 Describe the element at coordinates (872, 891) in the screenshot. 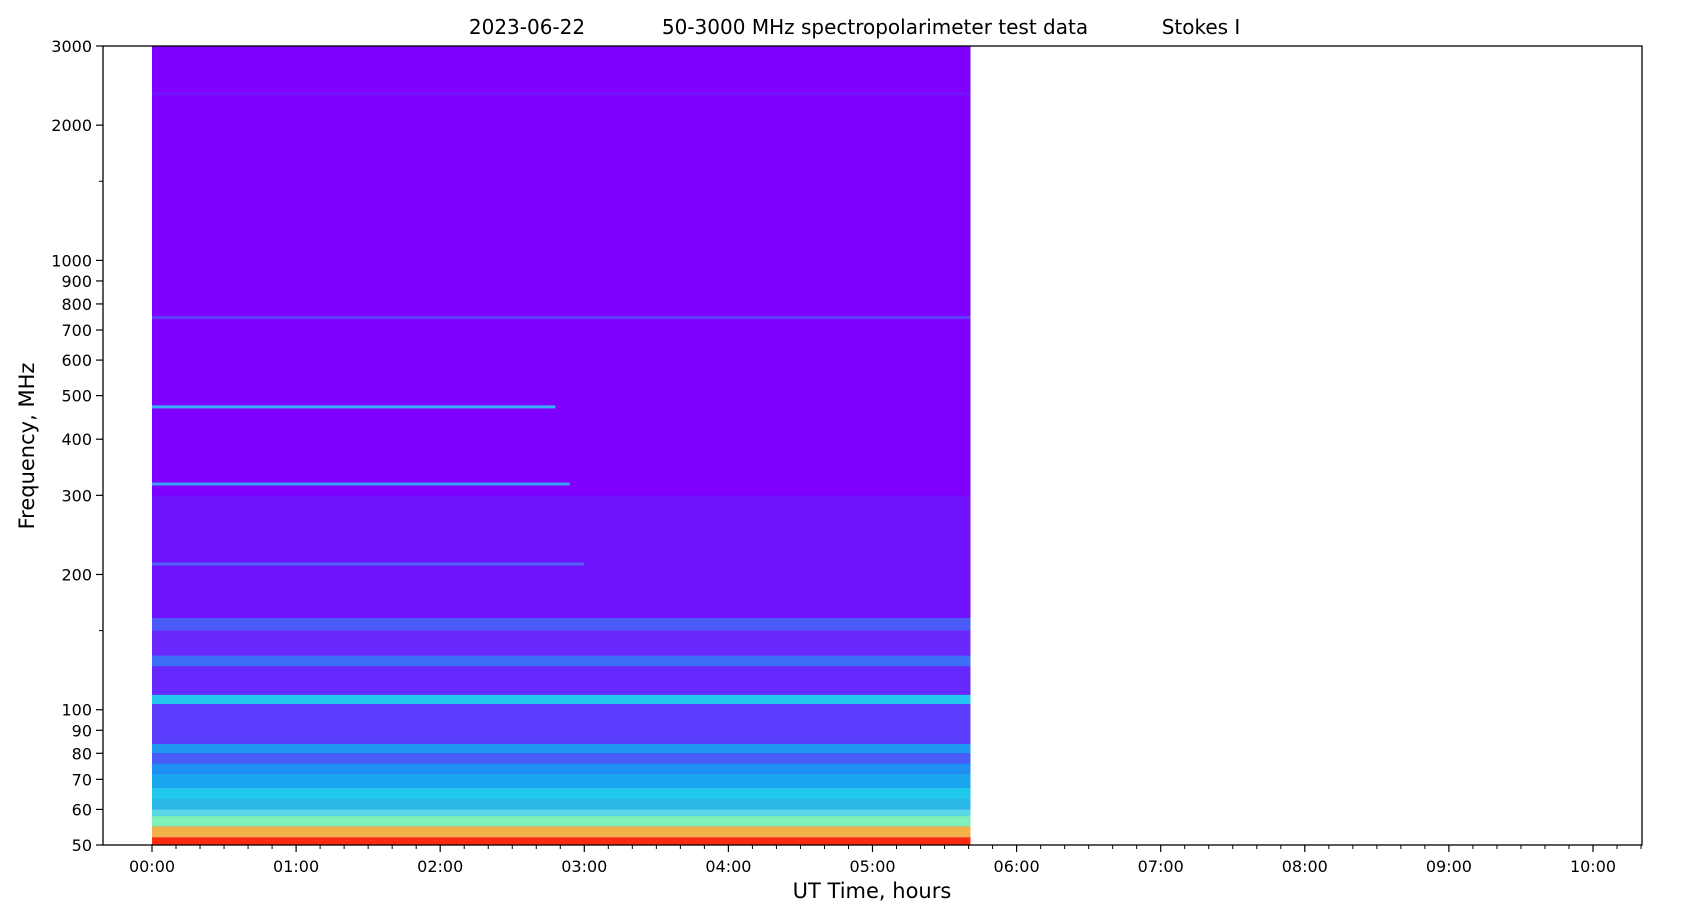

I see `x-axis-label: UT Time, hours` at that location.